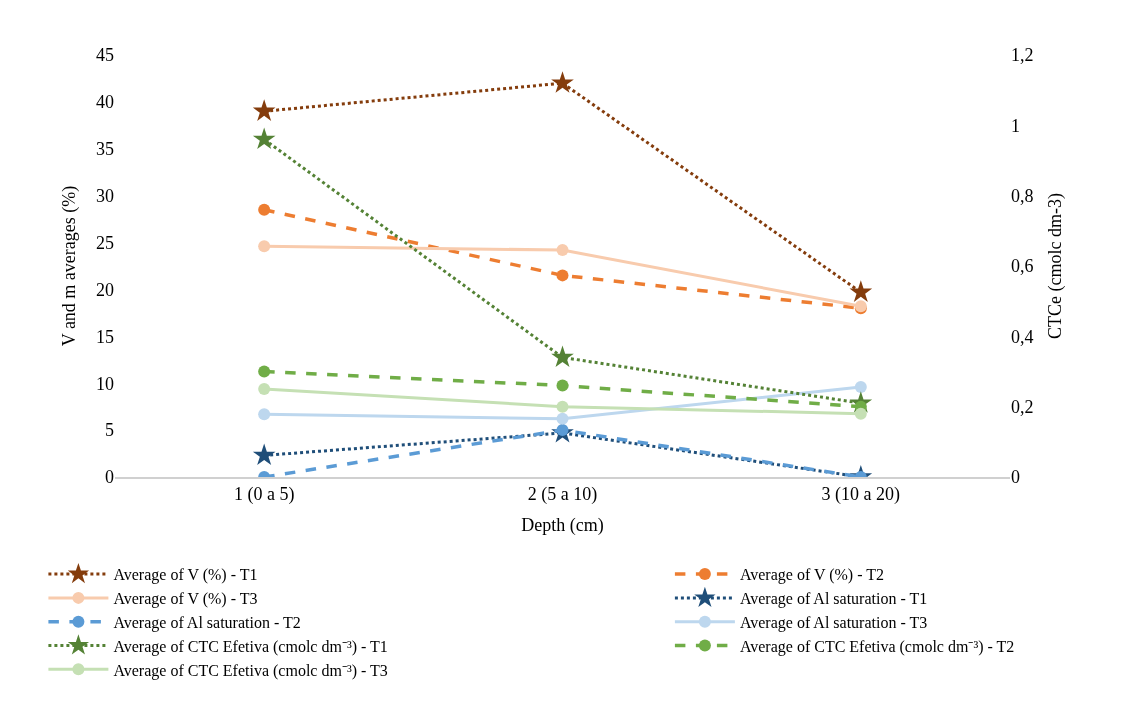 The image size is (1124, 701). I want to click on y-tick-label: 0, so click(109, 477).